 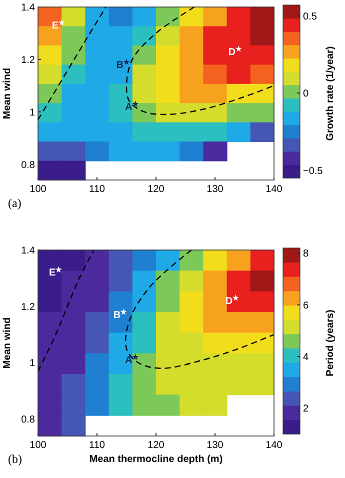 What do you see at coordinates (306, 357) in the screenshot?
I see `color-bar-label: 4` at bounding box center [306, 357].